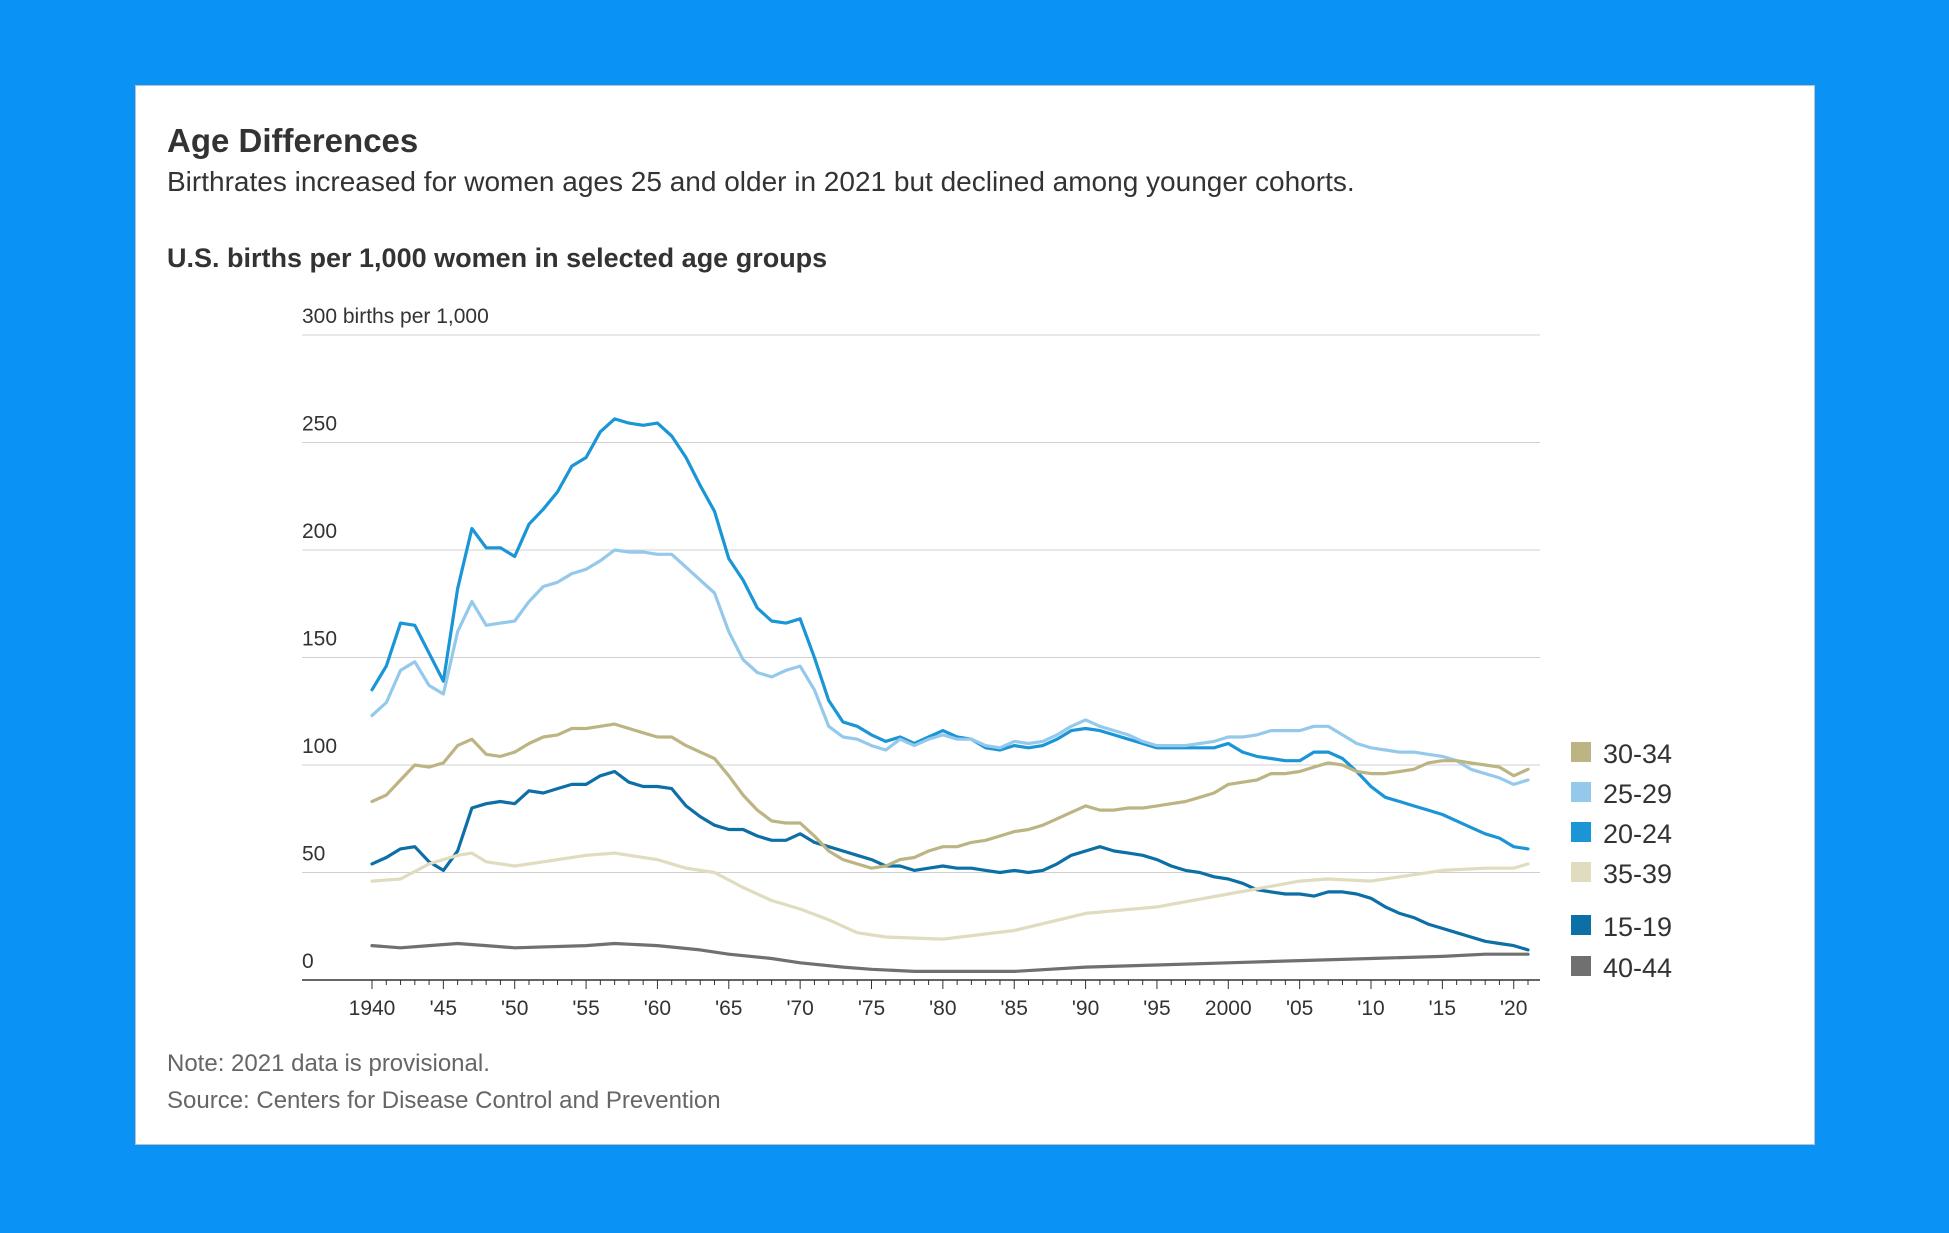  I want to click on legend-label: 20-24, so click(1637, 834).